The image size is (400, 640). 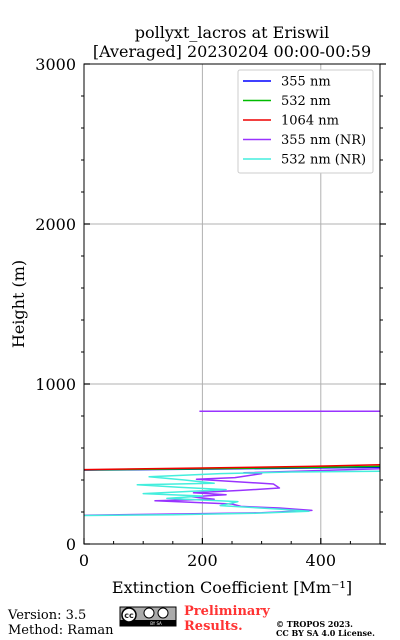 What do you see at coordinates (325, 633) in the screenshot?
I see `copyright-line-2: CC BY SA 4.0 License.` at bounding box center [325, 633].